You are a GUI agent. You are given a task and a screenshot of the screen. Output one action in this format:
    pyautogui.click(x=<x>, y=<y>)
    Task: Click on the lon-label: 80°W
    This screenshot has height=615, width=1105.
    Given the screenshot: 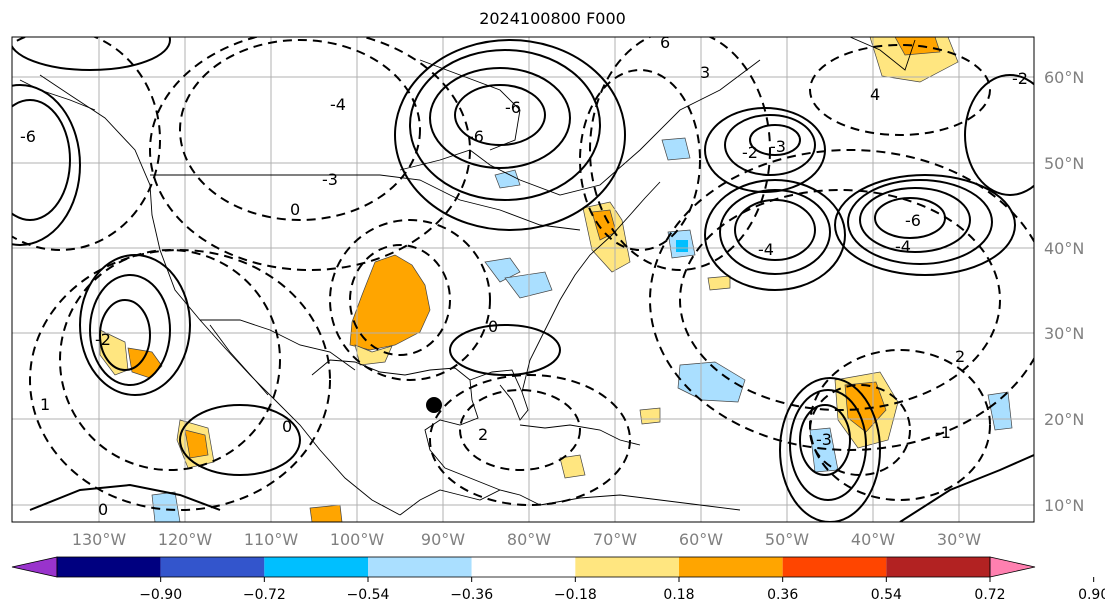 What is the action you would take?
    pyautogui.click(x=529, y=539)
    